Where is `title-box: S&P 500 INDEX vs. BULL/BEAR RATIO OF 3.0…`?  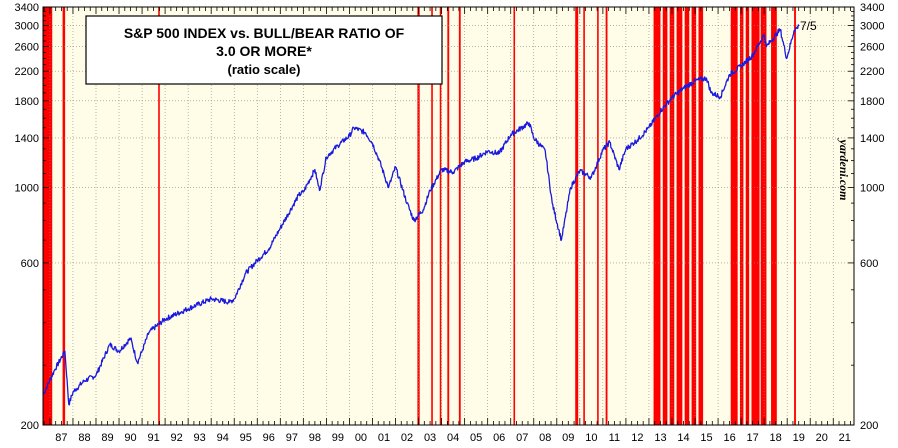
title-box: S&P 500 INDEX vs. BULL/BEAR RATIO OF 3.0… is located at coordinates (264, 50).